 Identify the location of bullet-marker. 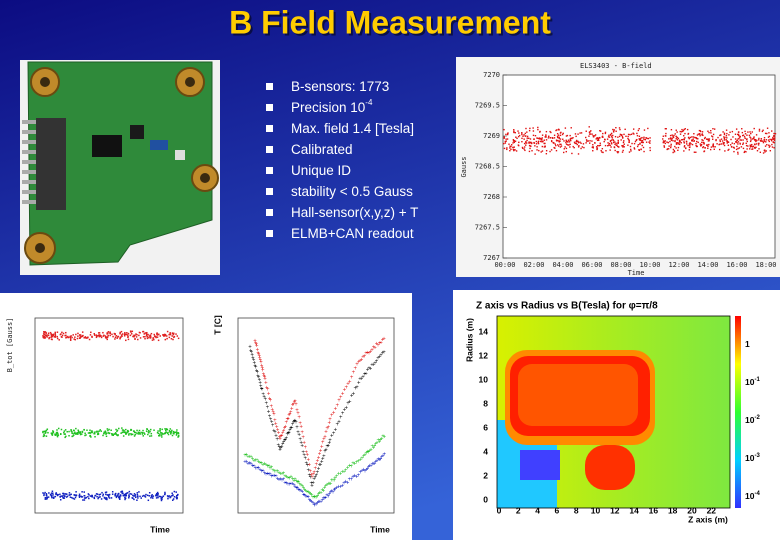
(269, 212).